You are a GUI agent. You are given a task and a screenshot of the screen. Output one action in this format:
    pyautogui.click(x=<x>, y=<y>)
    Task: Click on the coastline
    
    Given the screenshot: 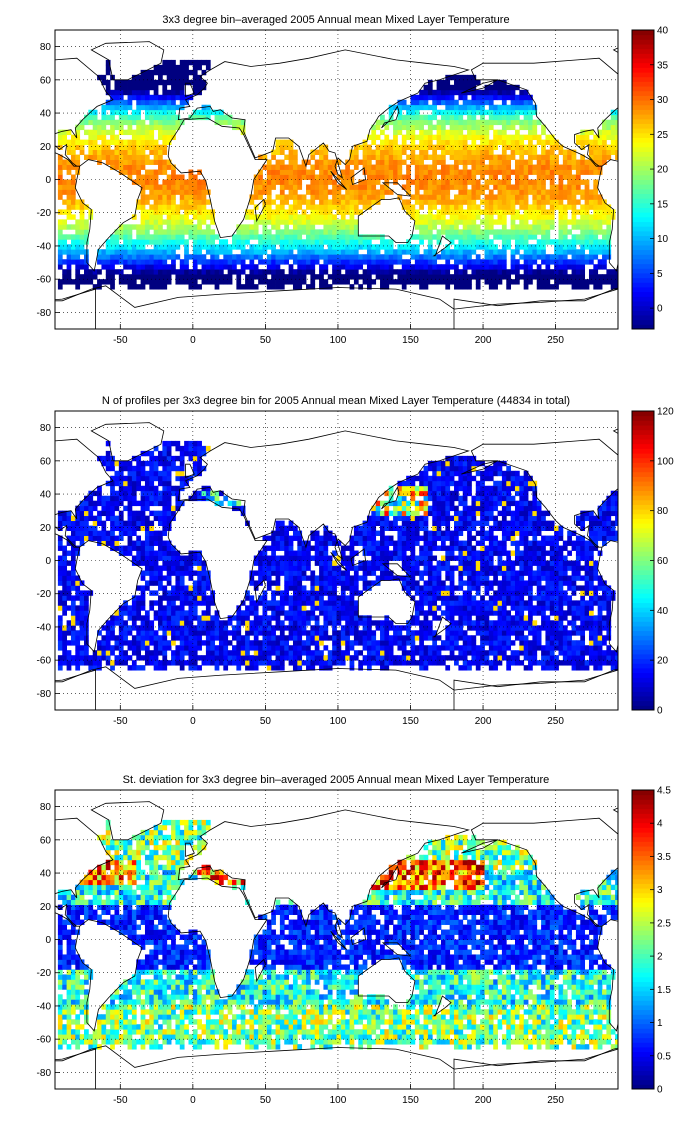 What is the action you would take?
    pyautogui.click(x=544, y=112)
    